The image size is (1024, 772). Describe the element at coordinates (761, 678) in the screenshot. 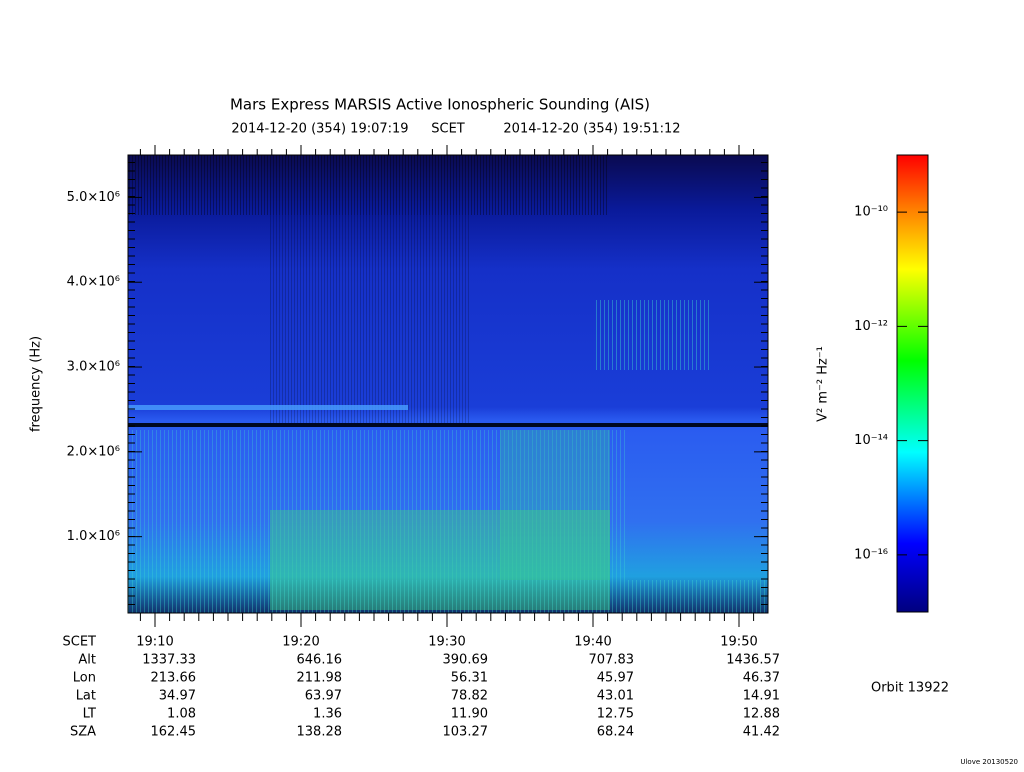

I see `row-value: 46.37` at that location.